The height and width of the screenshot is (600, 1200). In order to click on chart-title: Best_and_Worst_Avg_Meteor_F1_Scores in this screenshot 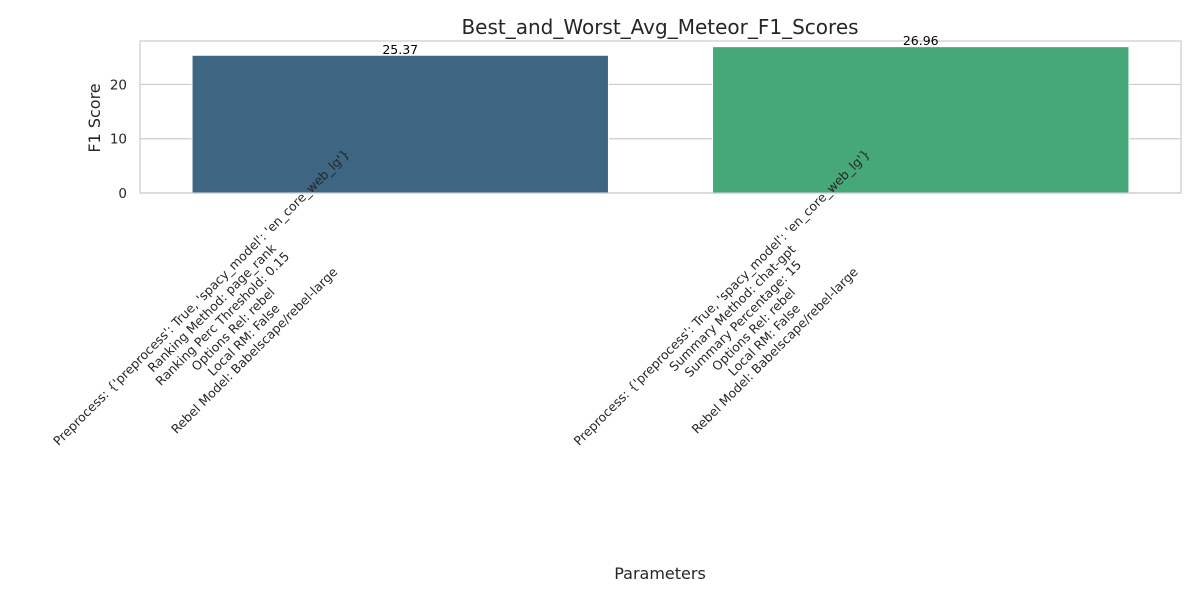, I will do `click(659, 27)`.